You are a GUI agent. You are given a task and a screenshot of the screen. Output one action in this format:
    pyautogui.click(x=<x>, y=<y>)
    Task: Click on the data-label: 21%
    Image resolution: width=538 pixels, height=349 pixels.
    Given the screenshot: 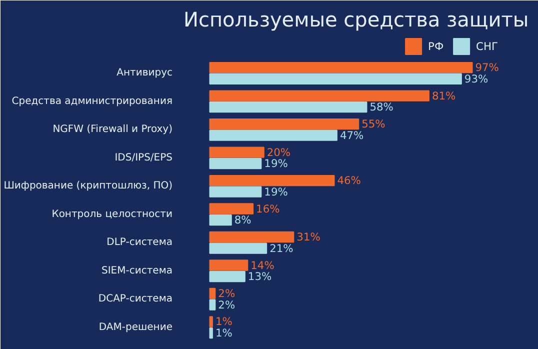 What is the action you would take?
    pyautogui.click(x=282, y=248)
    